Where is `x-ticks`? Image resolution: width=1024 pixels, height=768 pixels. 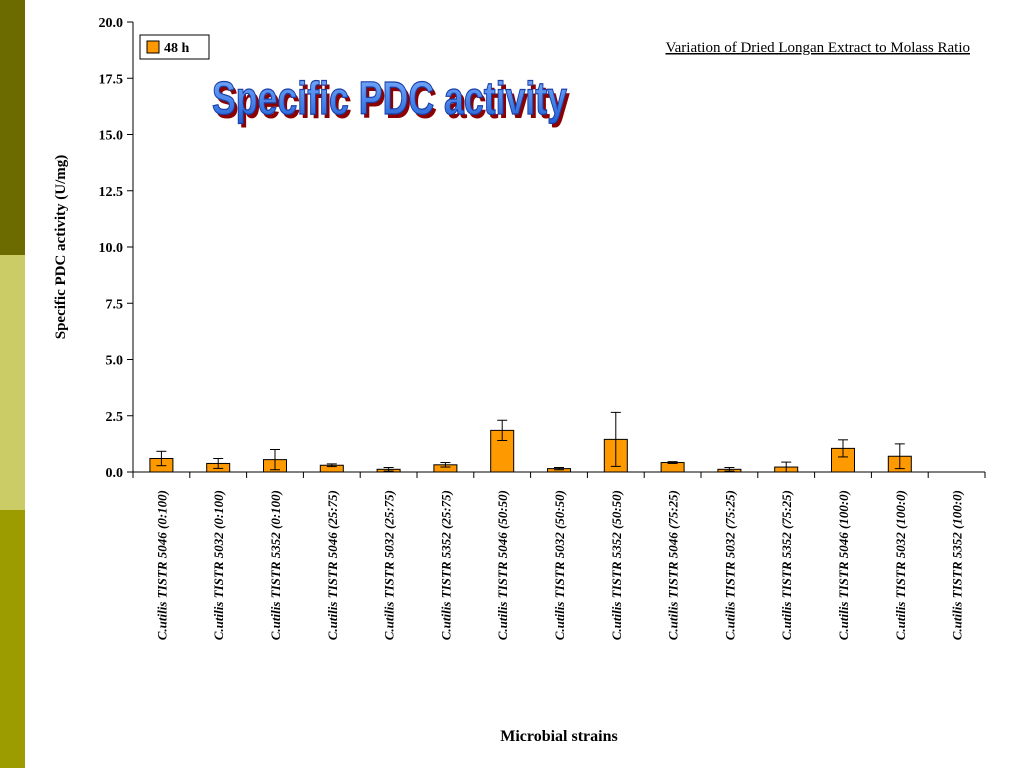
x-ticks is located at coordinates (559, 475).